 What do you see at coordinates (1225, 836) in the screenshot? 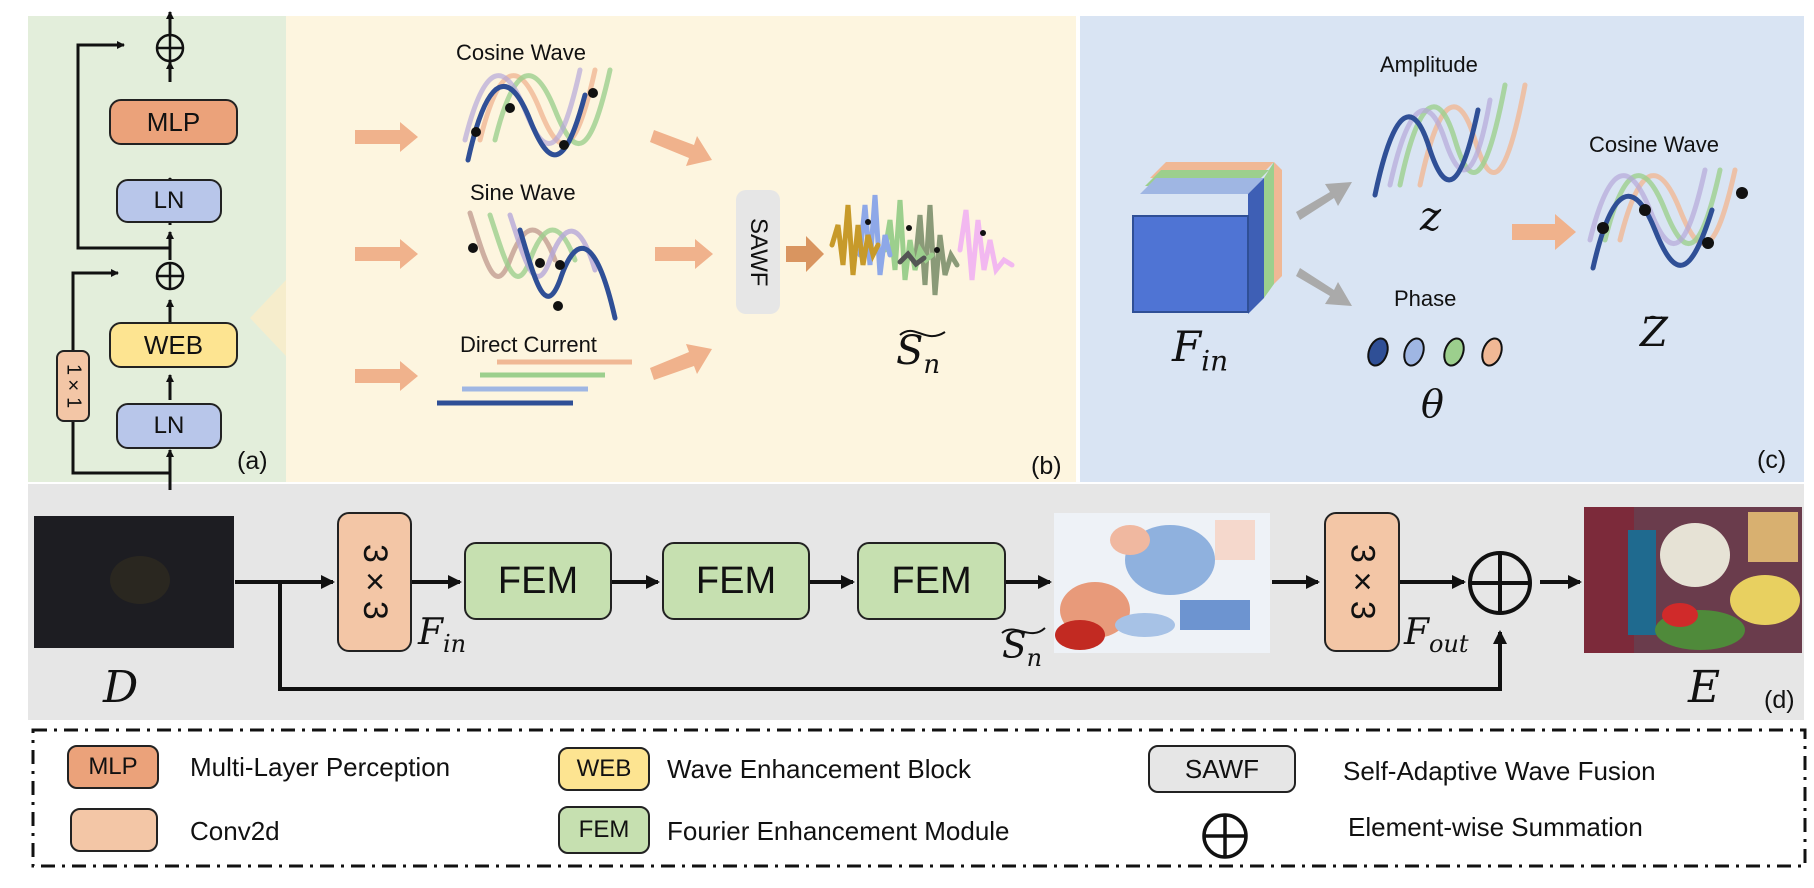
I see `legend-sum-icon` at bounding box center [1225, 836].